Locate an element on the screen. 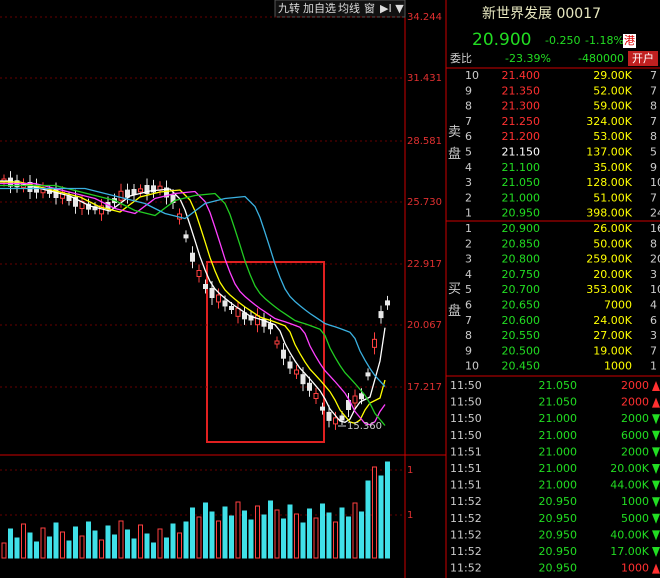 This screenshot has height=578, width=660. book-level: 5 is located at coordinates (468, 152).